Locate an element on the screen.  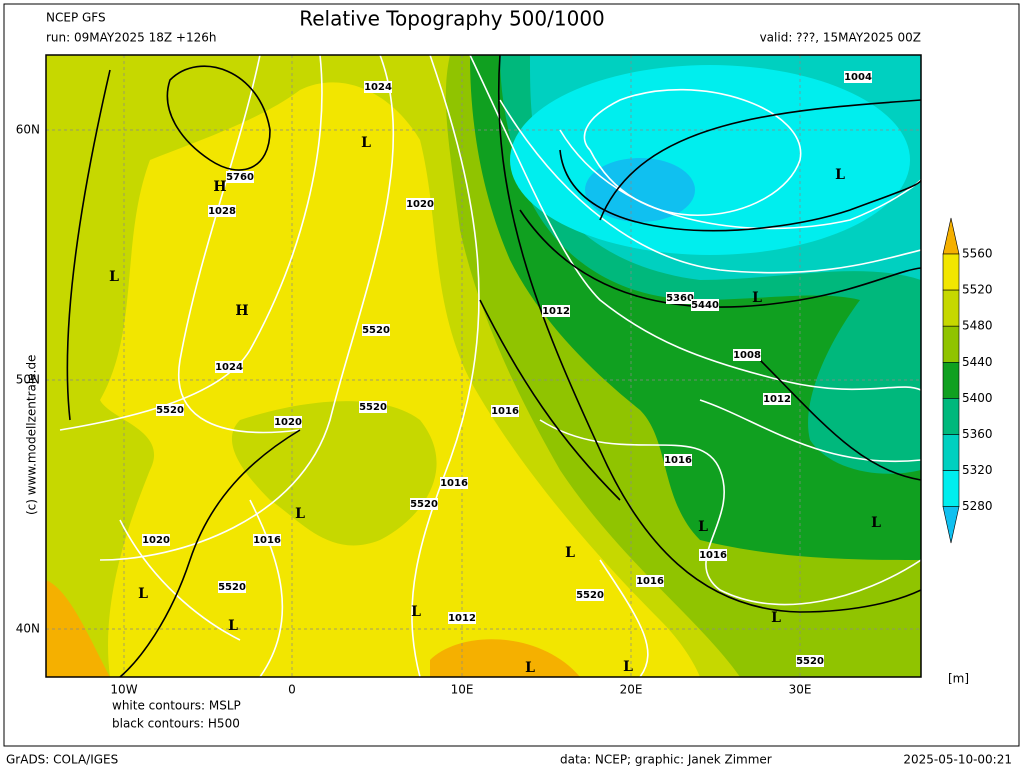
colorbar-tick-label: 5360 is located at coordinates (977, 434).